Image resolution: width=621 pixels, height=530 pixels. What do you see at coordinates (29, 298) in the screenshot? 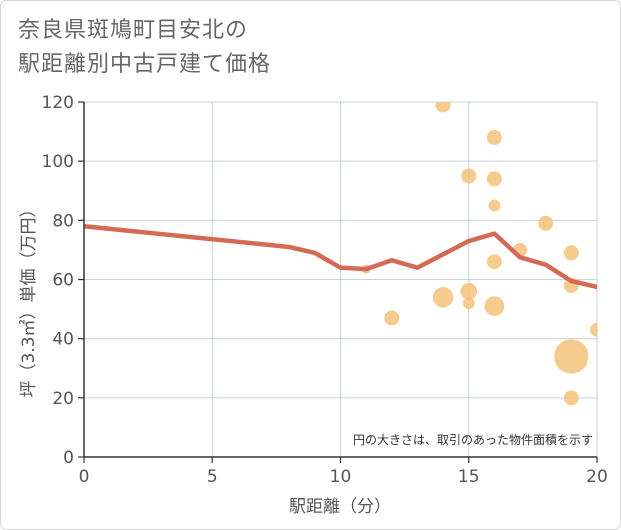
I see `y-axis-label: 坪（3.3㎡）単価（万円）` at bounding box center [29, 298].